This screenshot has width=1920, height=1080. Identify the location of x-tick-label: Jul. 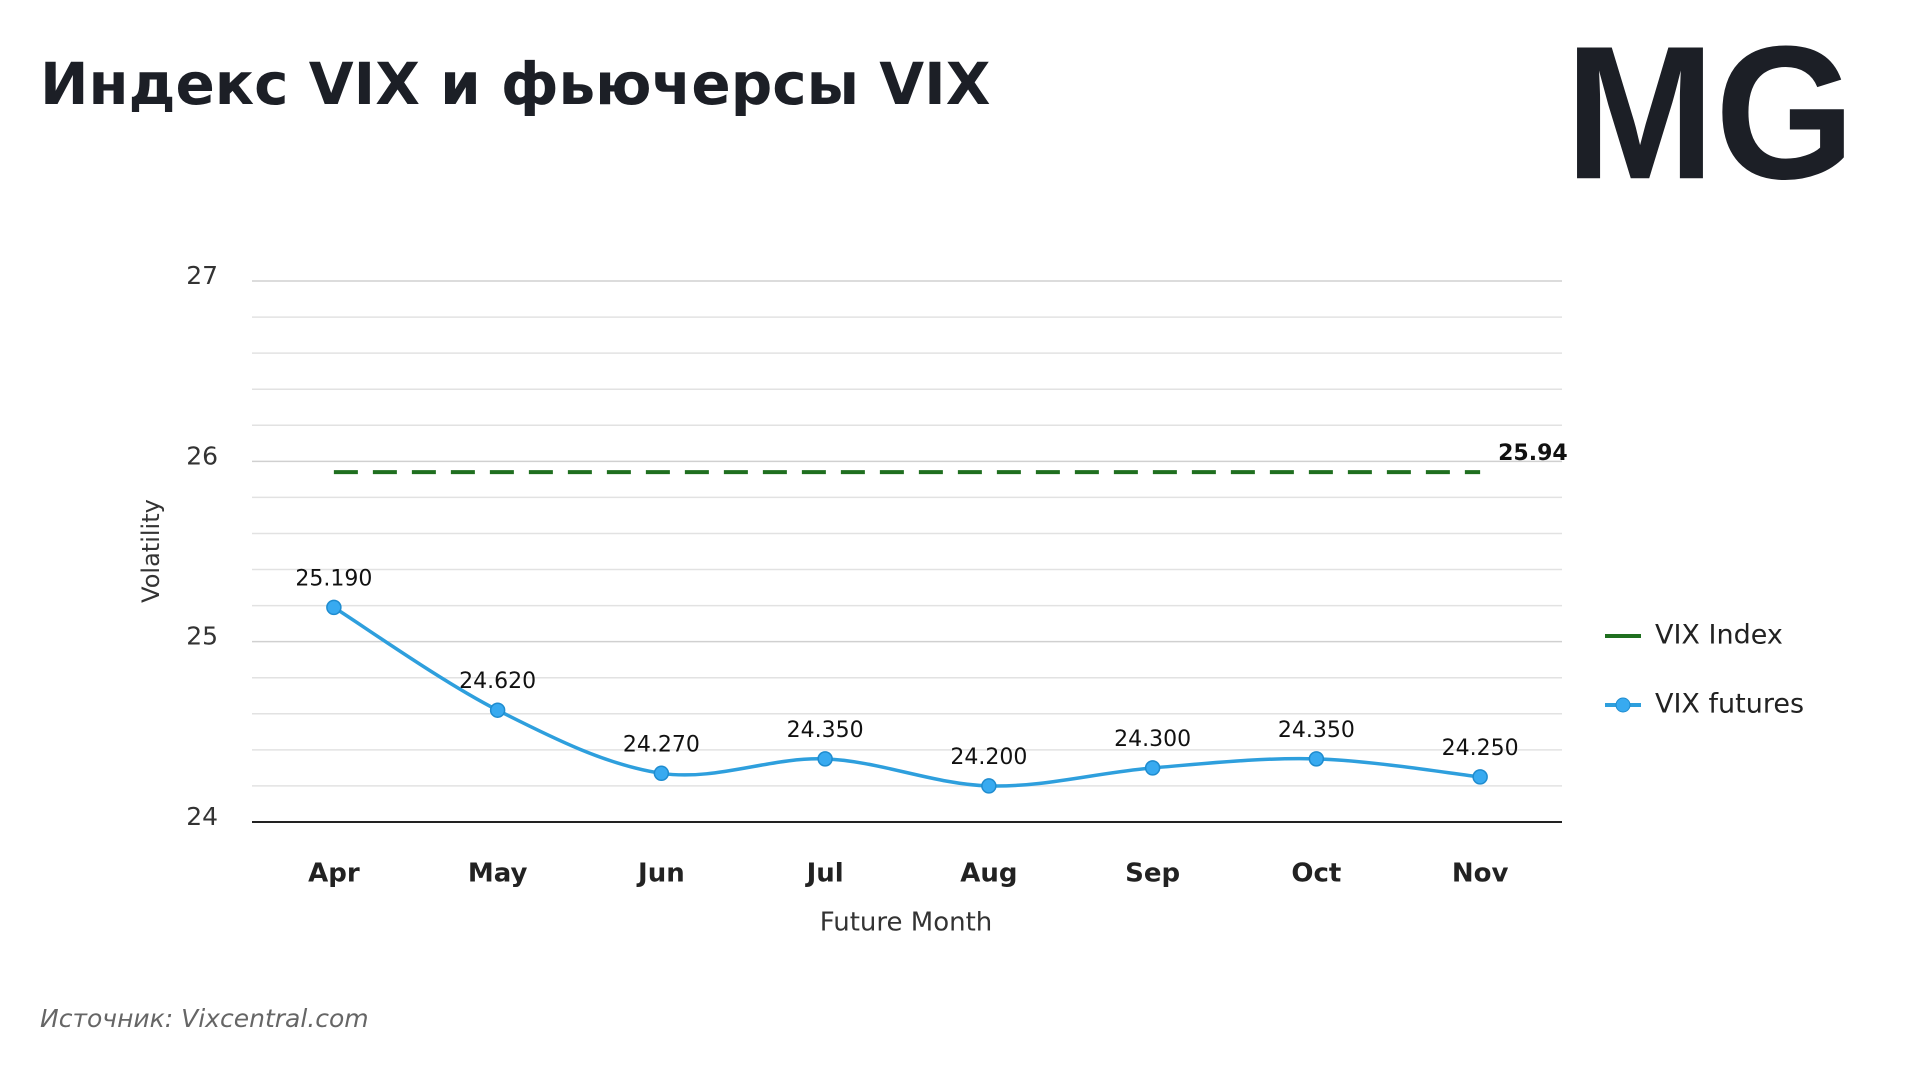
(824, 874).